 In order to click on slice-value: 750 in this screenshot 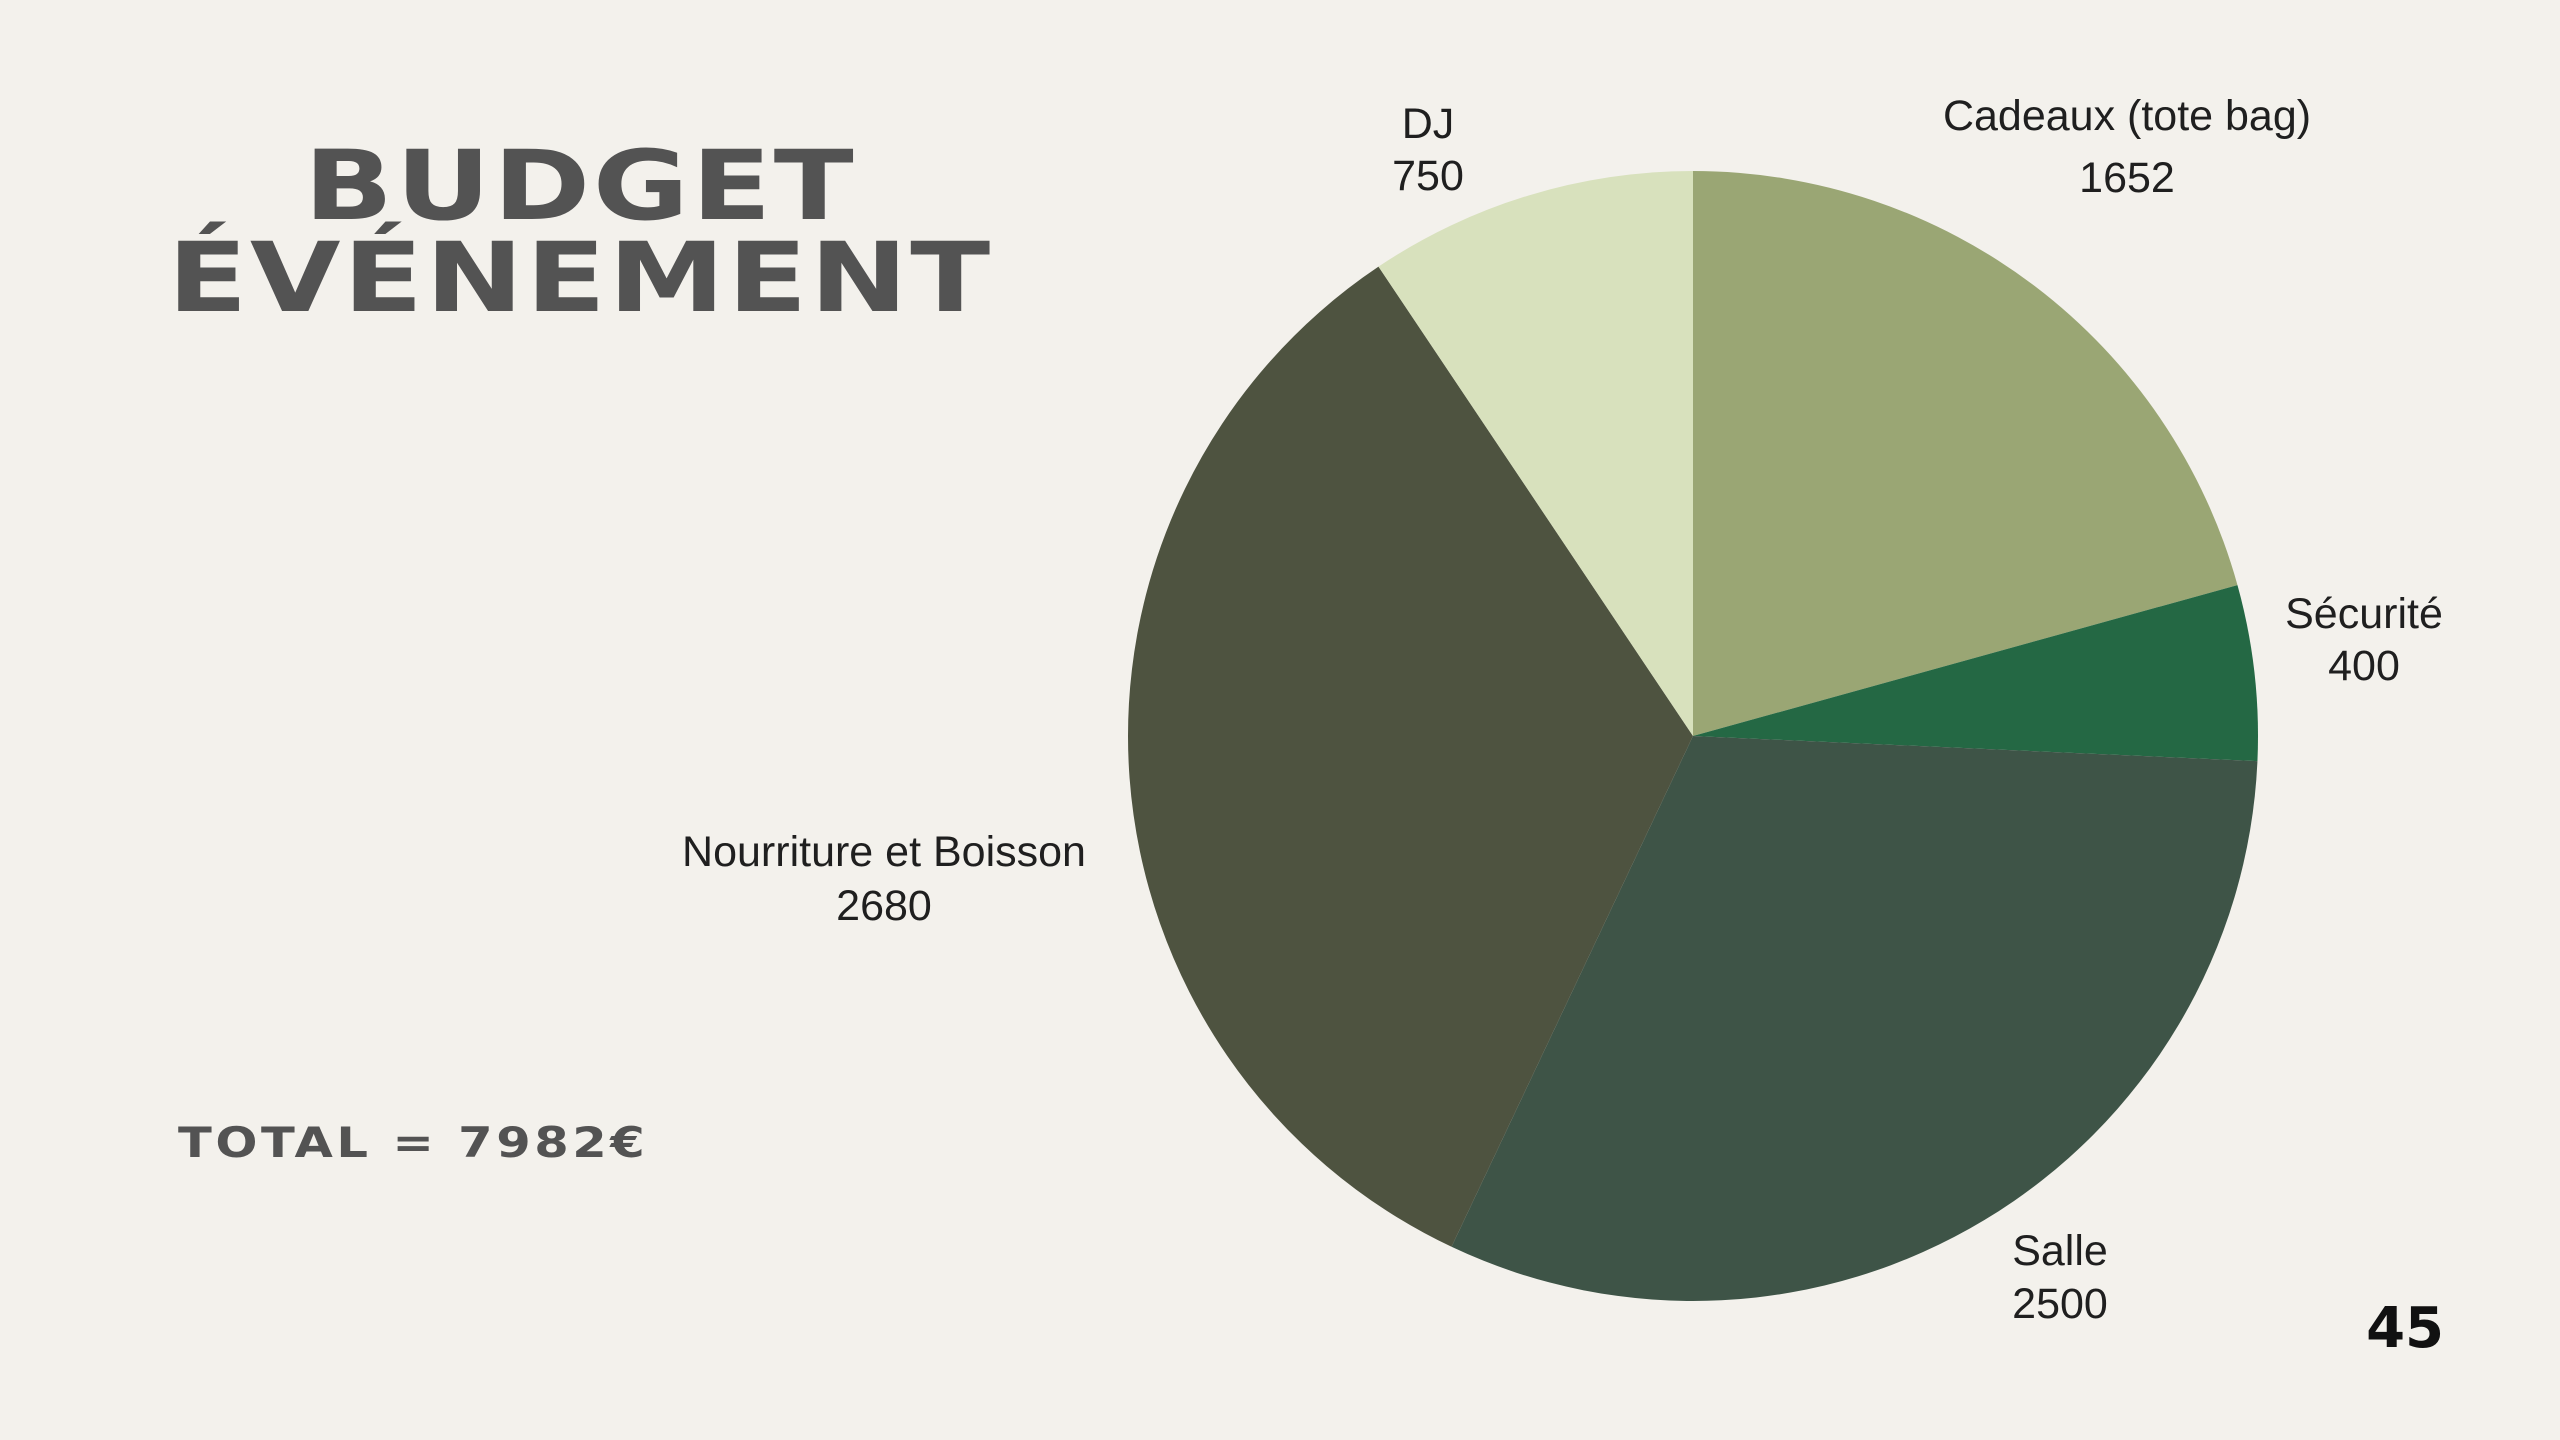, I will do `click(1428, 176)`.